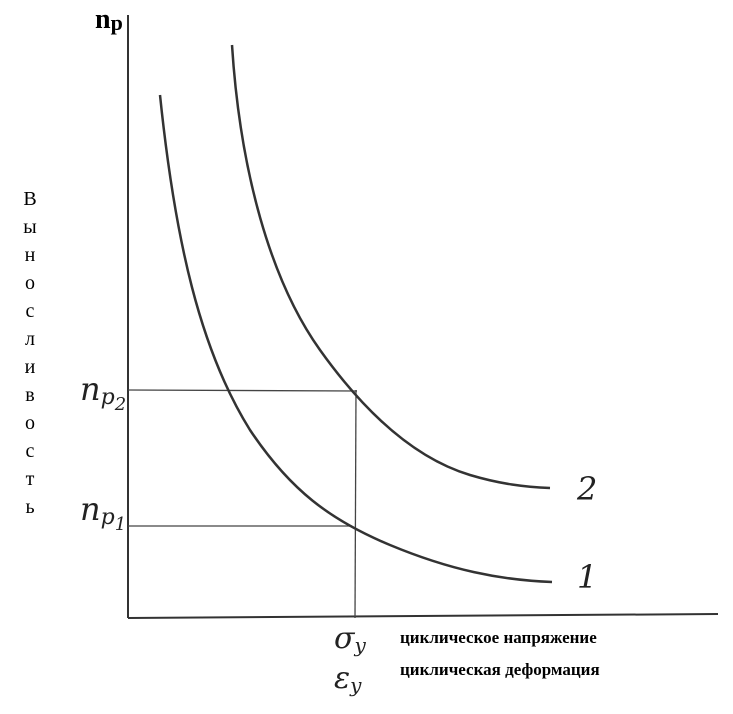  I want to click on curve-label: 1, so click(587, 577).